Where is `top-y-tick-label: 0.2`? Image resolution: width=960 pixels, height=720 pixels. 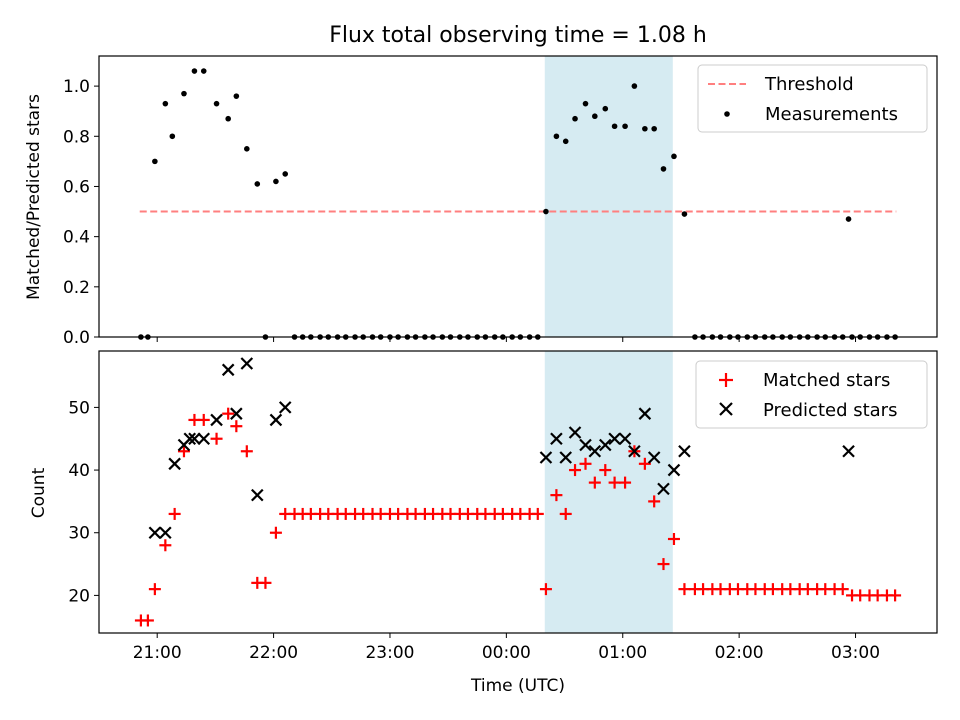 top-y-tick-label: 0.2 is located at coordinates (76, 288).